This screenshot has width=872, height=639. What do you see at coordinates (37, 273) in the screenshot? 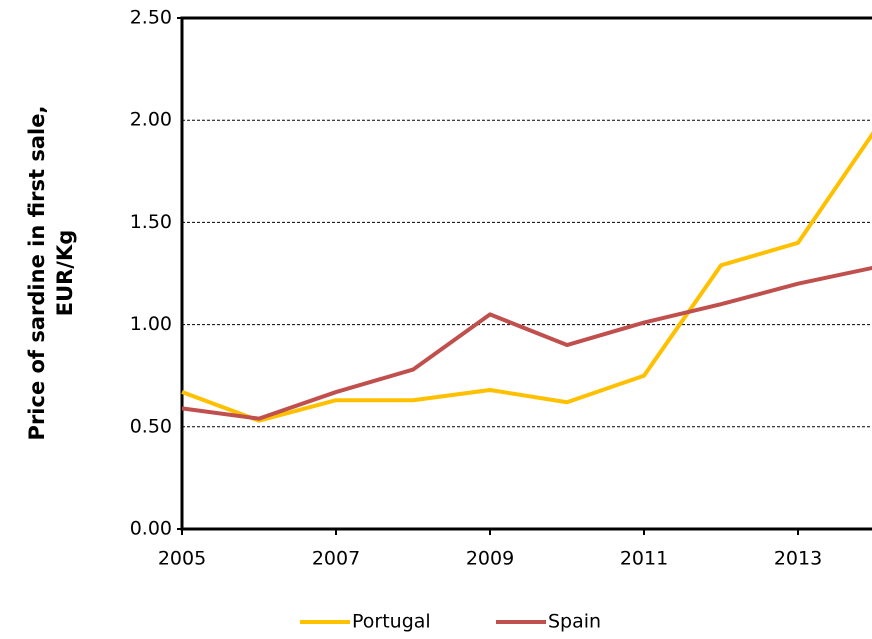
I see `y-axis-label-line: Price of sardine in first sale,` at bounding box center [37, 273].